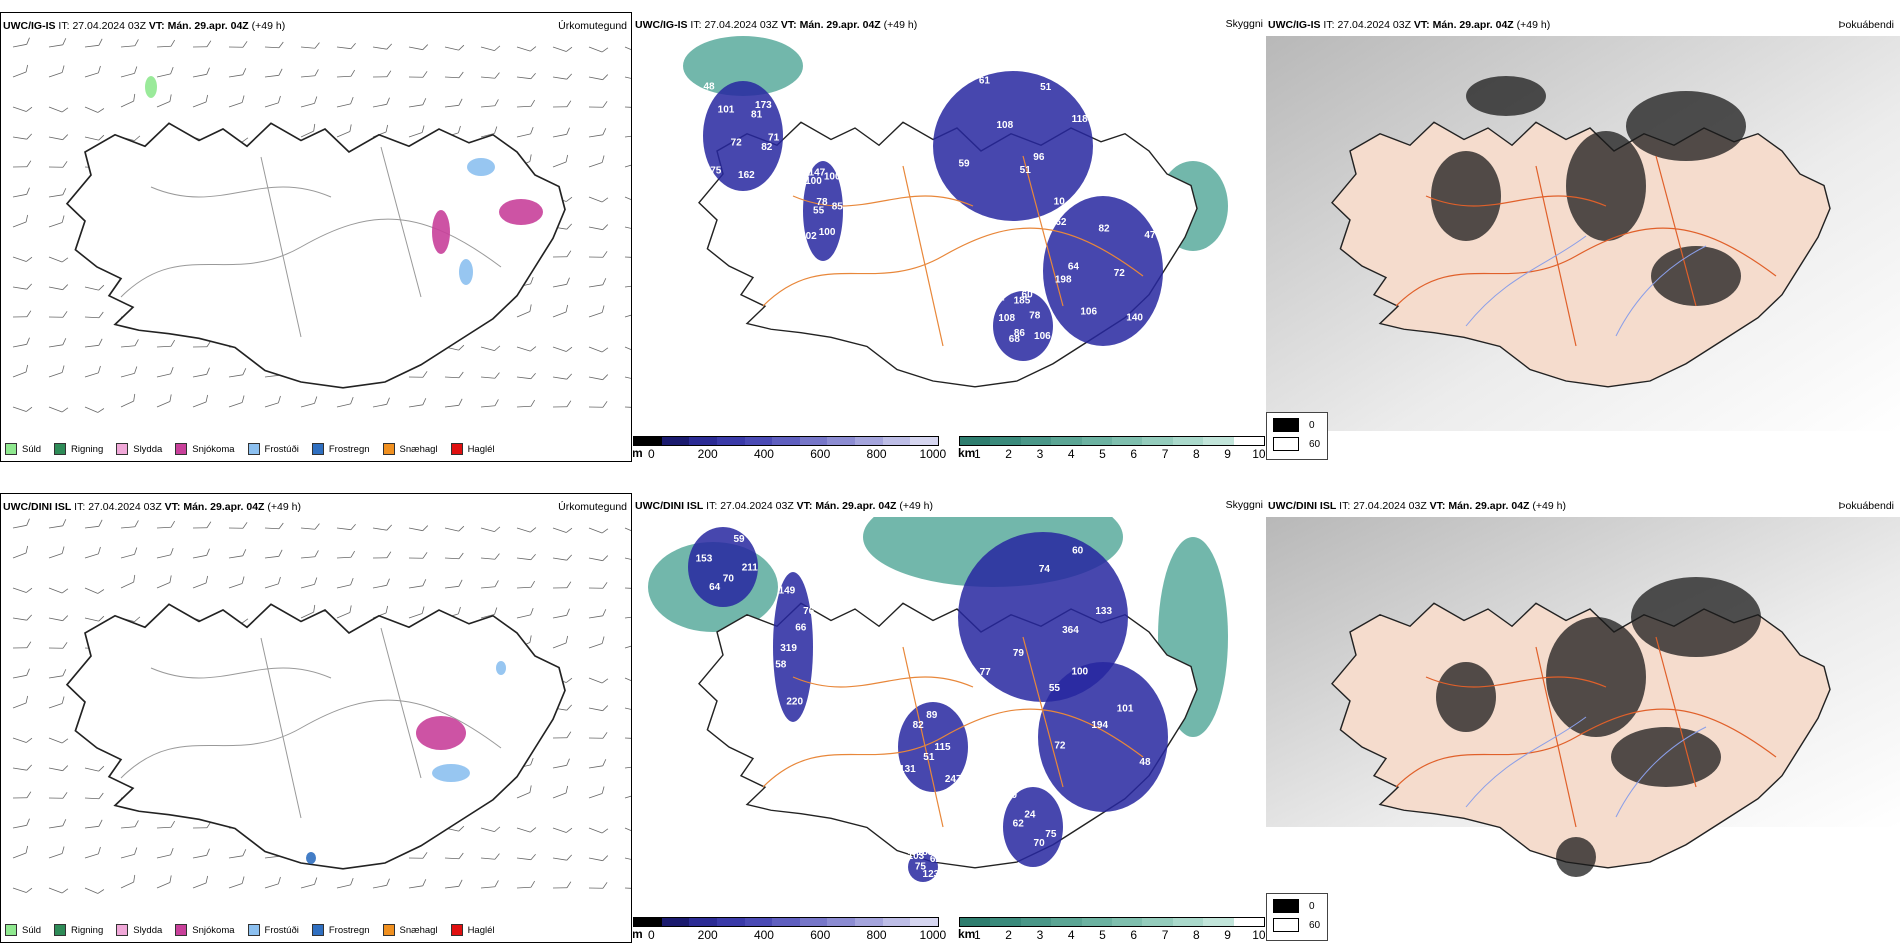  Describe the element at coordinates (1078, 550) in the screenshot. I see `ceiling-value-label: 60` at that location.